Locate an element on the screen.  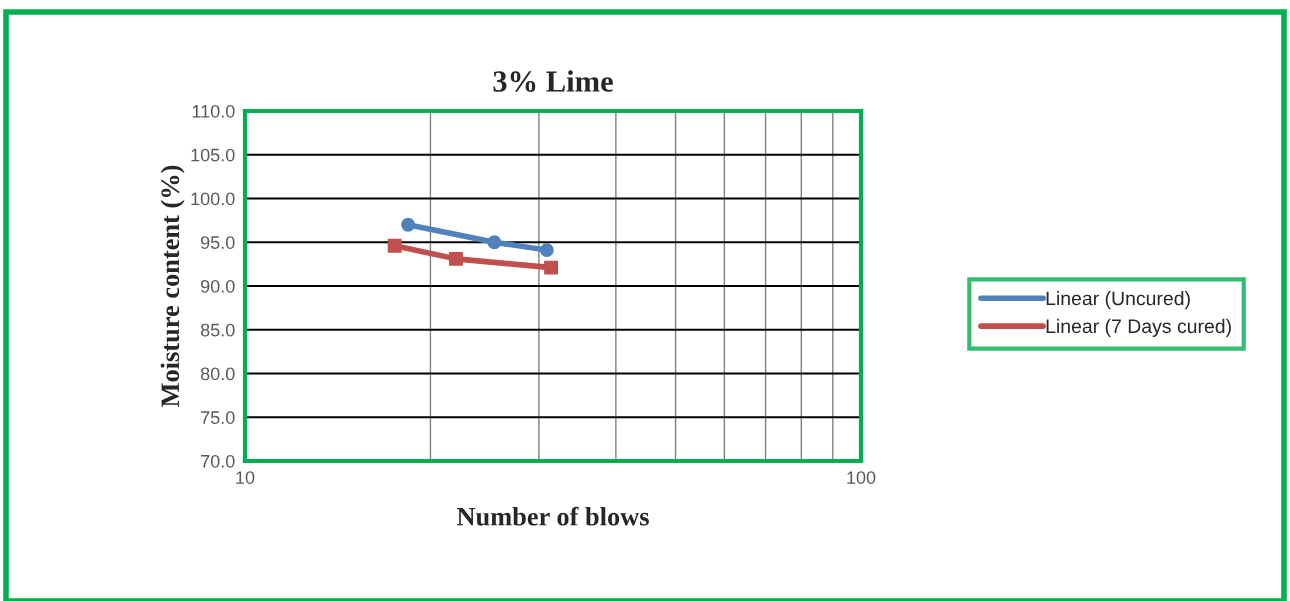
legend-label: Linear (Uncured) is located at coordinates (1118, 300).